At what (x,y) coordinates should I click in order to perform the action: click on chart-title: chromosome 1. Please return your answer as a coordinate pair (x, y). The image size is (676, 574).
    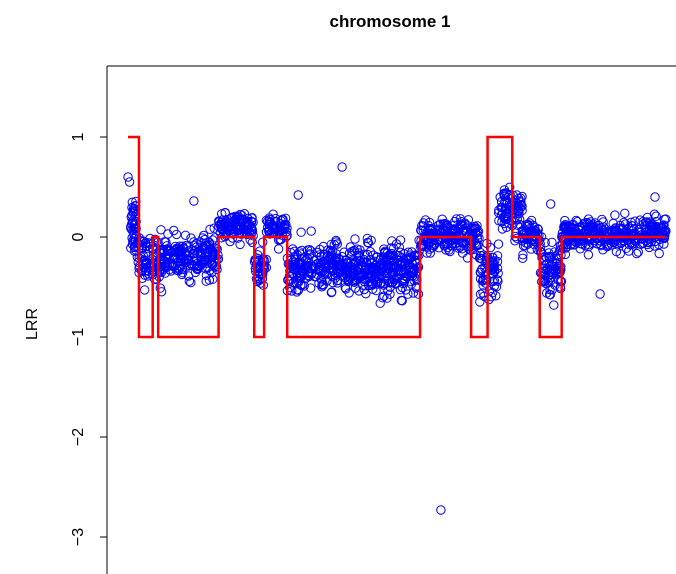
    Looking at the image, I should click on (390, 21).